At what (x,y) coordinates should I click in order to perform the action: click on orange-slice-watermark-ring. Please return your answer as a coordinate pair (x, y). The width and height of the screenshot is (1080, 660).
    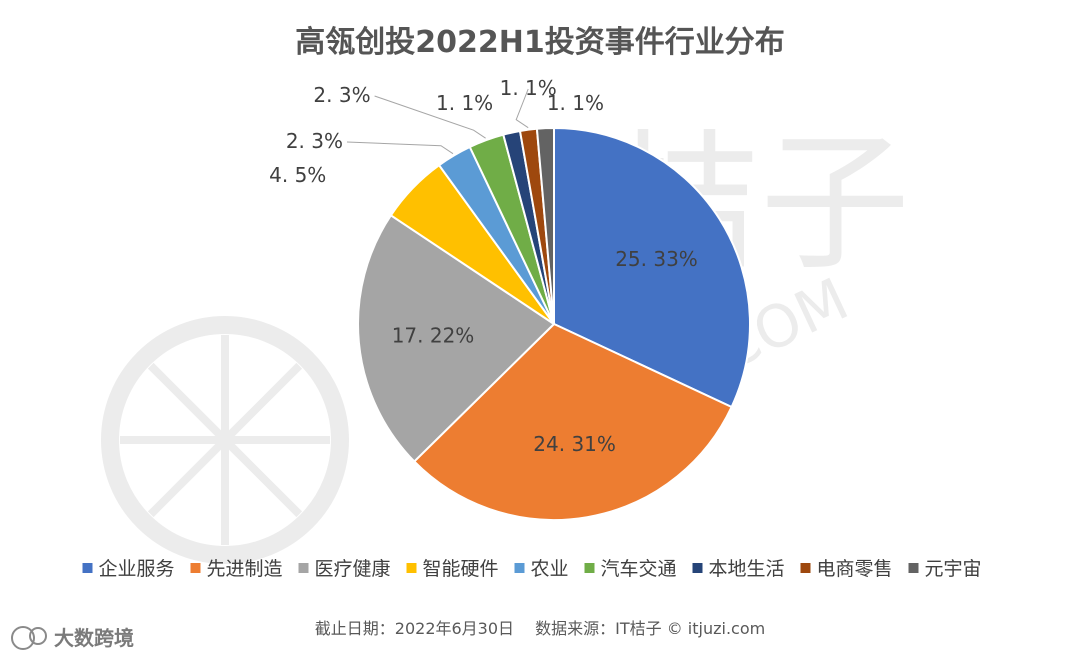
    Looking at the image, I should click on (225, 440).